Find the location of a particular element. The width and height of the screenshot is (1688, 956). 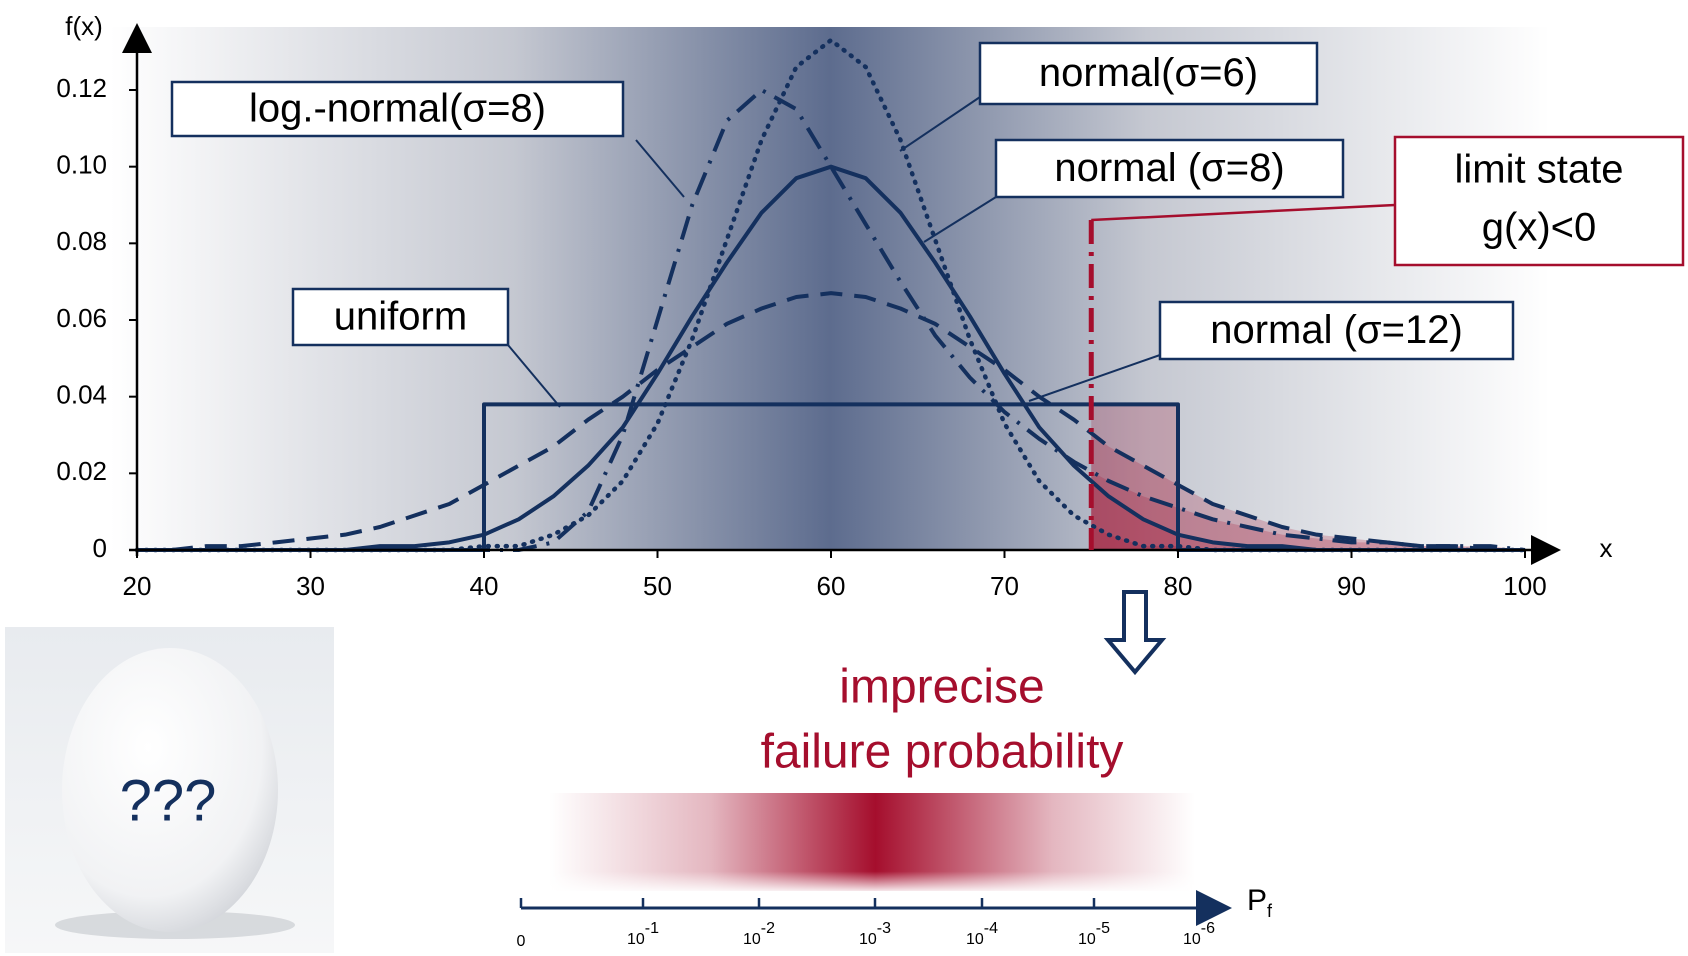

x-tick-label: 80 is located at coordinates (1178, 586).